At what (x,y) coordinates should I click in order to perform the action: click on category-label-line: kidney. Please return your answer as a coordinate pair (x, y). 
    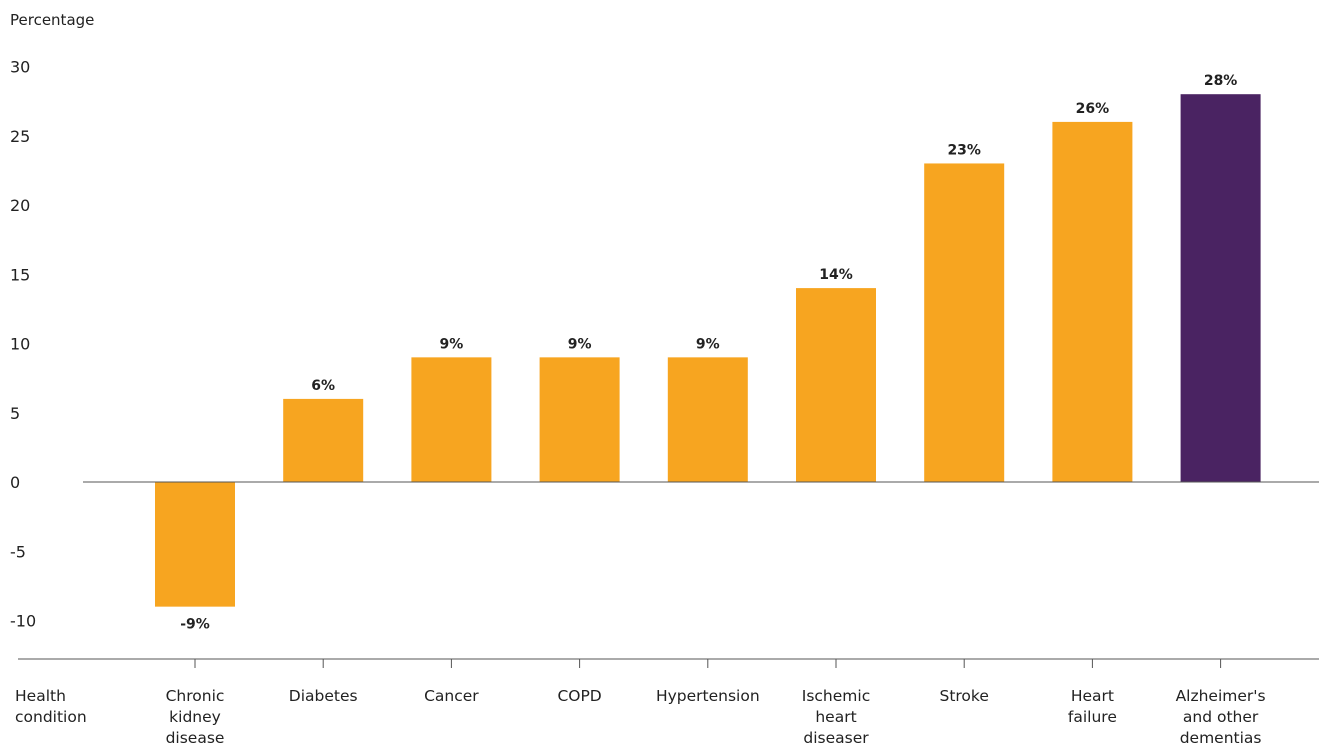
    Looking at the image, I should click on (195, 717).